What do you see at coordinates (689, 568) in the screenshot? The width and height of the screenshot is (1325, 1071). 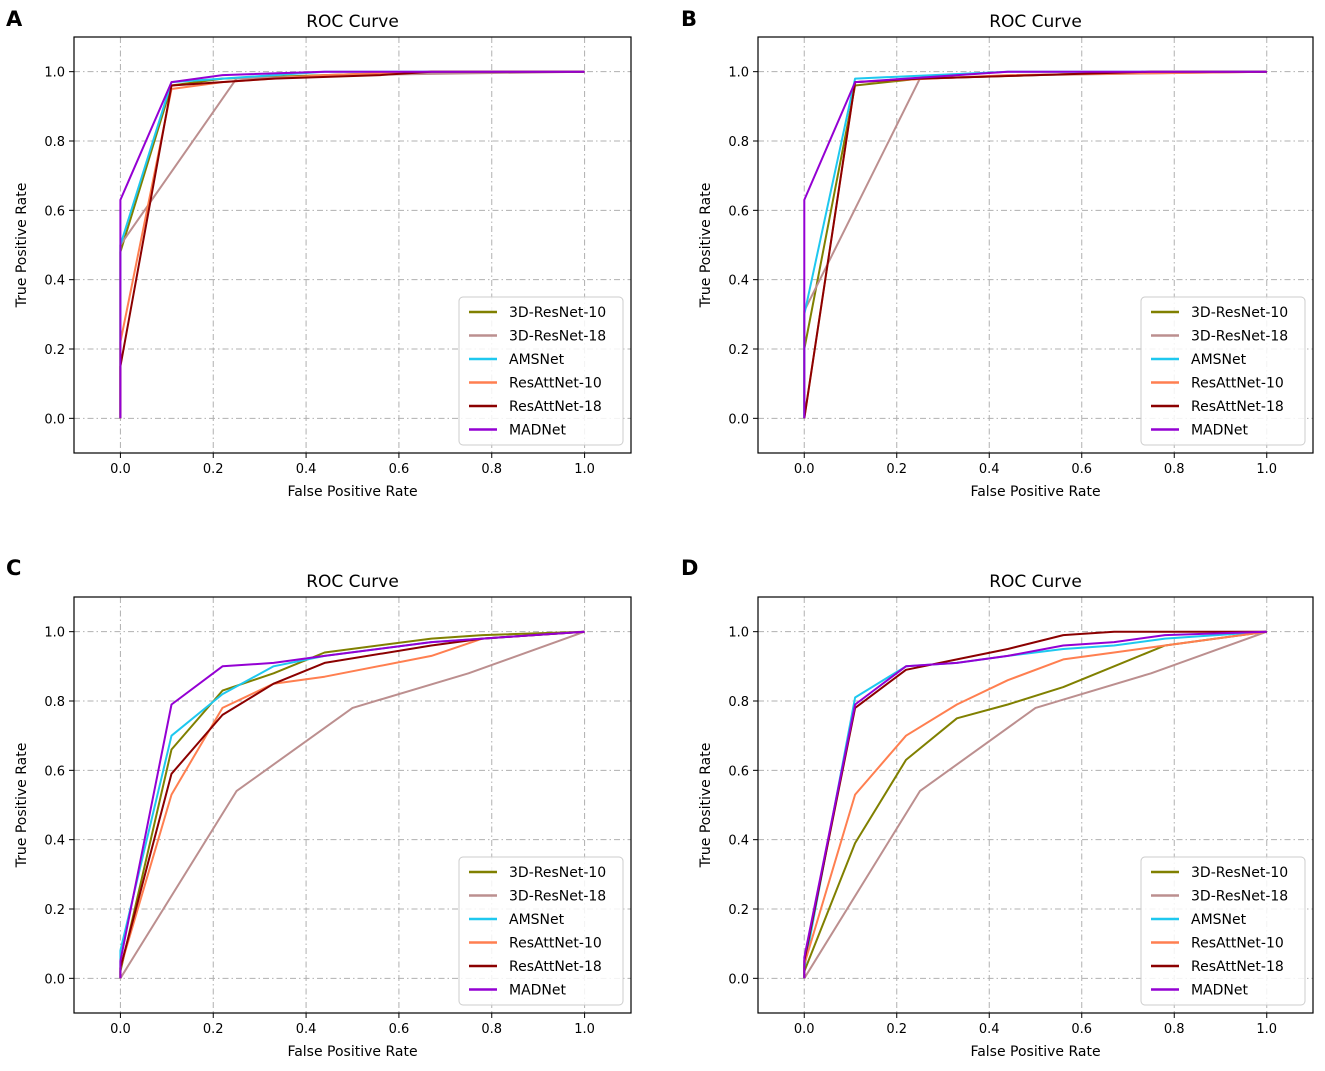 I see `panel-letter: D` at bounding box center [689, 568].